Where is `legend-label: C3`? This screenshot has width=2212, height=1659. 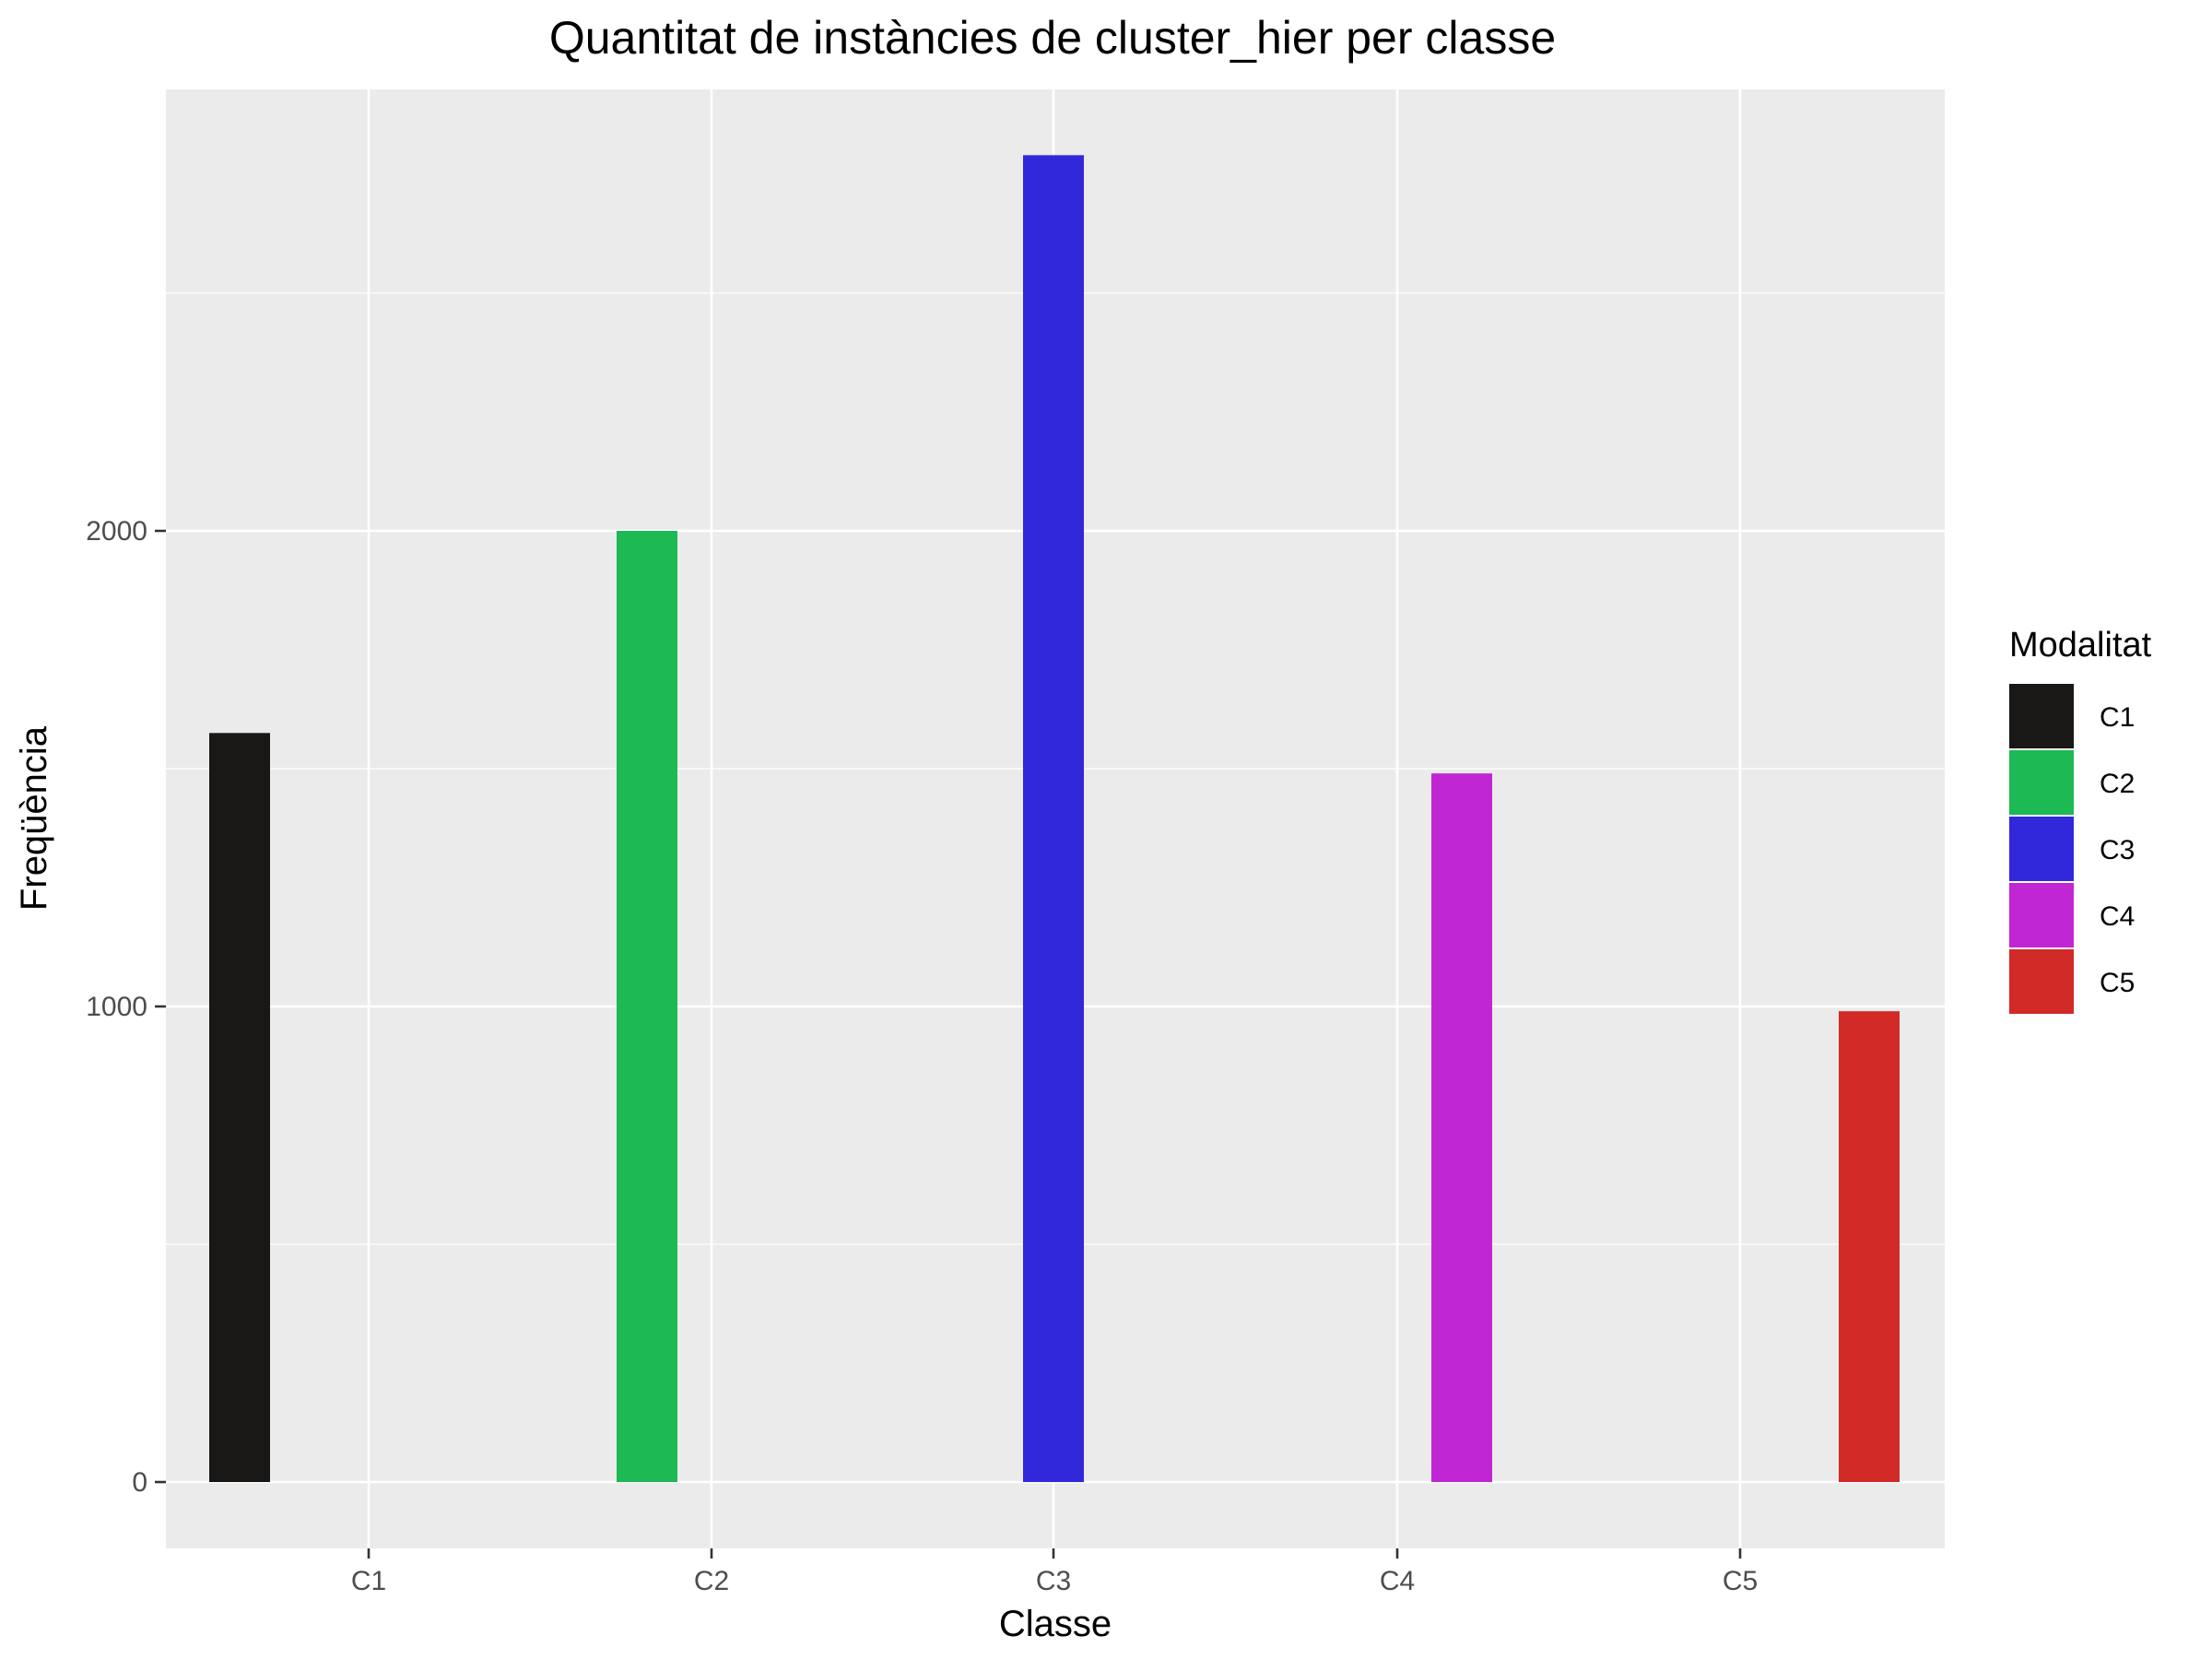
legend-label: C3 is located at coordinates (2117, 850).